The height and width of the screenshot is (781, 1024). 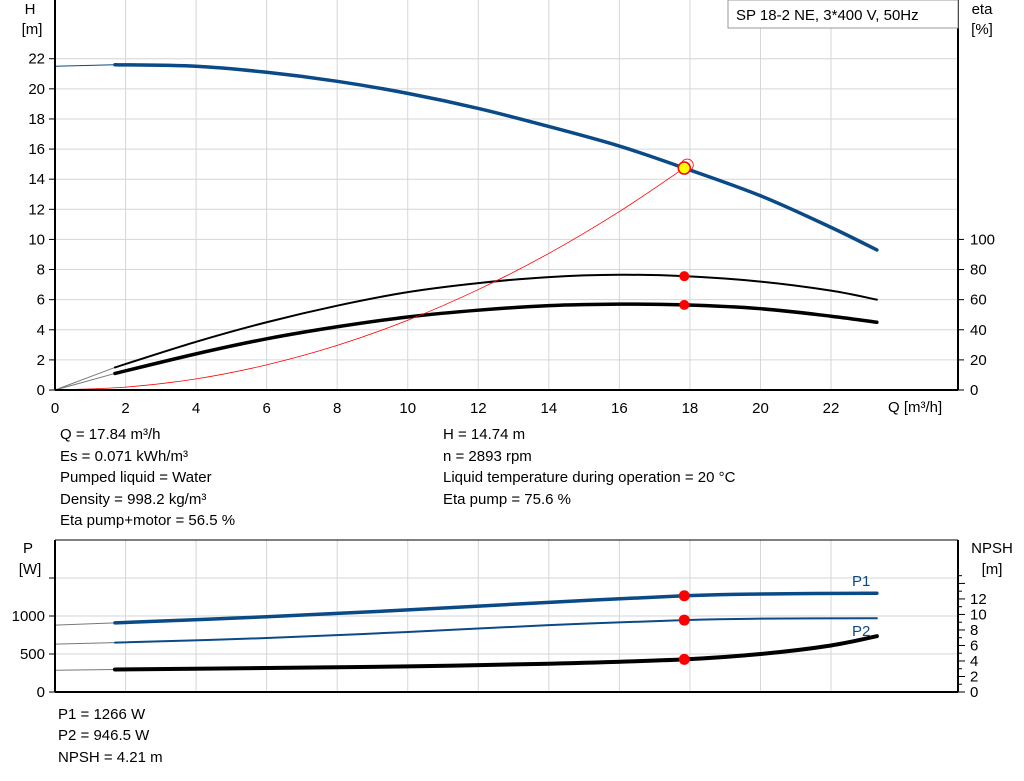 I want to click on eta-pump-marker, so click(x=684, y=276).